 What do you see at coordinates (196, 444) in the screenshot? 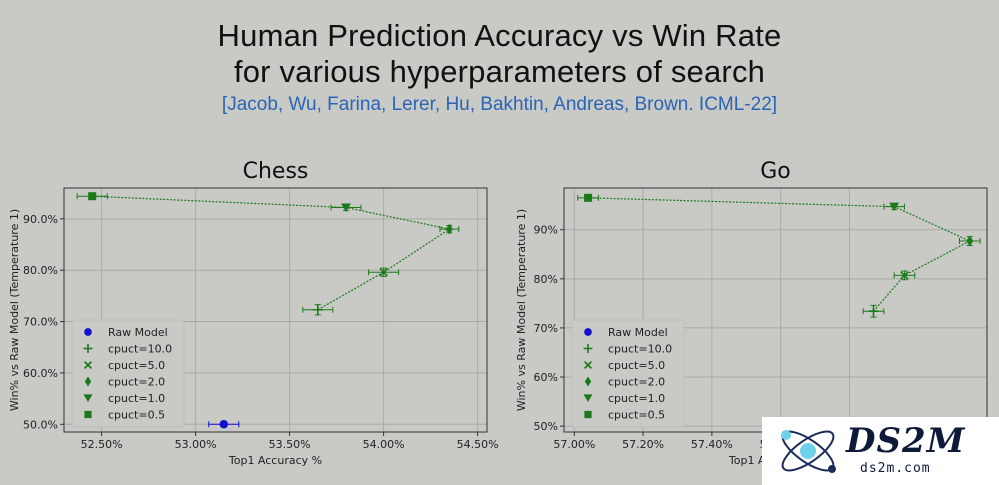
I see `x-tick-label: 53.00%` at bounding box center [196, 444].